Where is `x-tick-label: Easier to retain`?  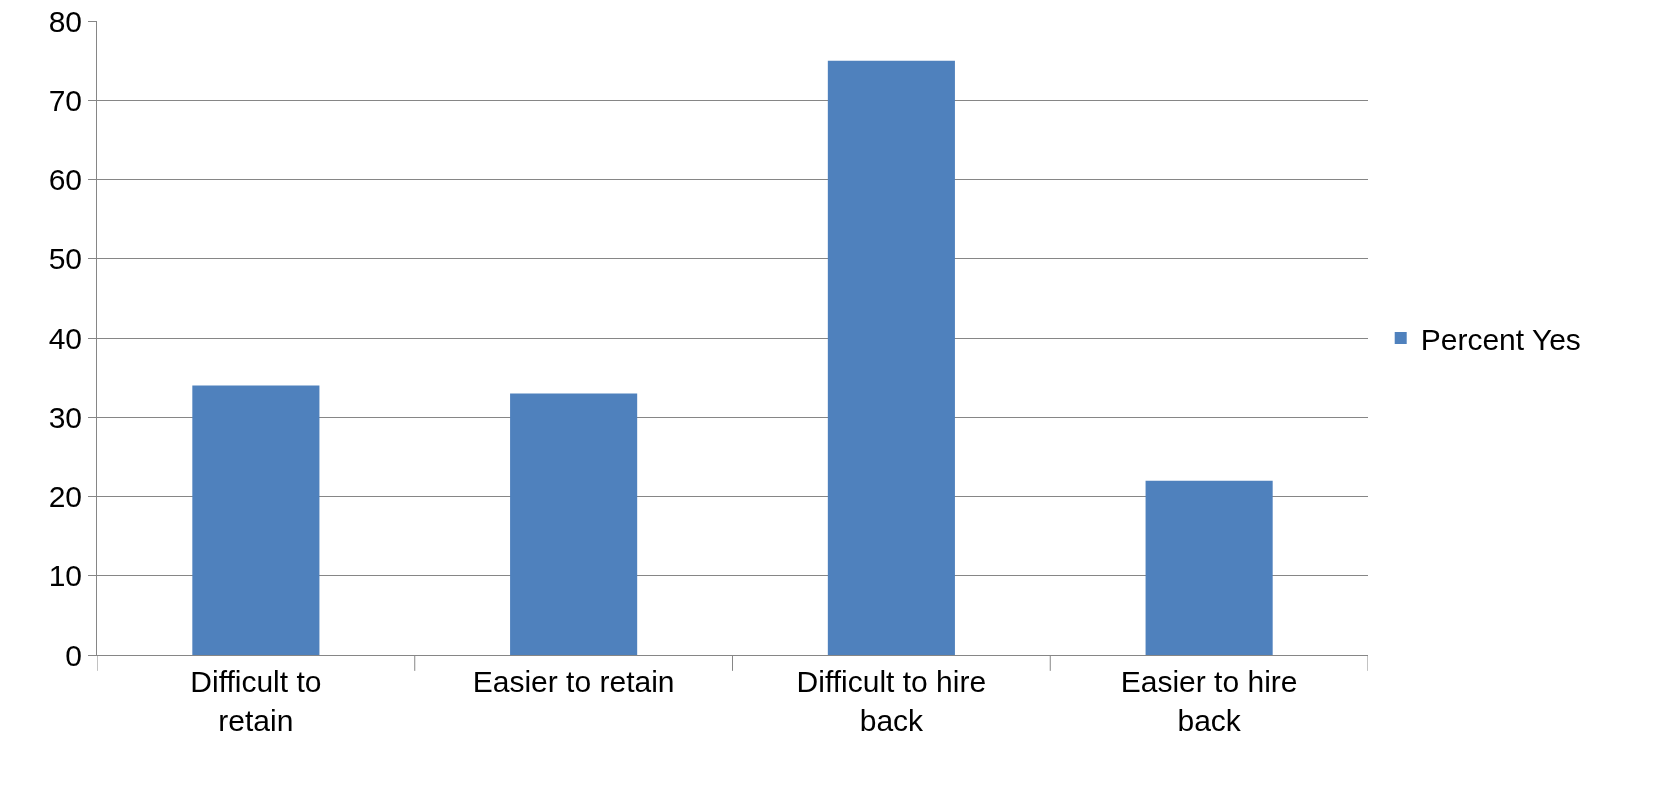
x-tick-label: Easier to retain is located at coordinates (573, 681).